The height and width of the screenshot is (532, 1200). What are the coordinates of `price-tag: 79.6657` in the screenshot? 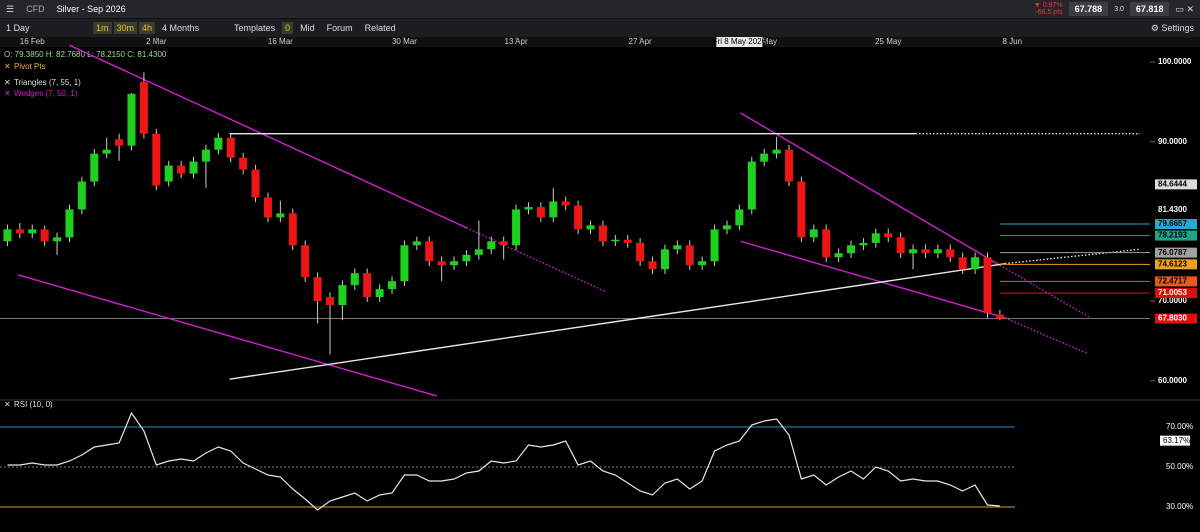 It's located at (1172, 223).